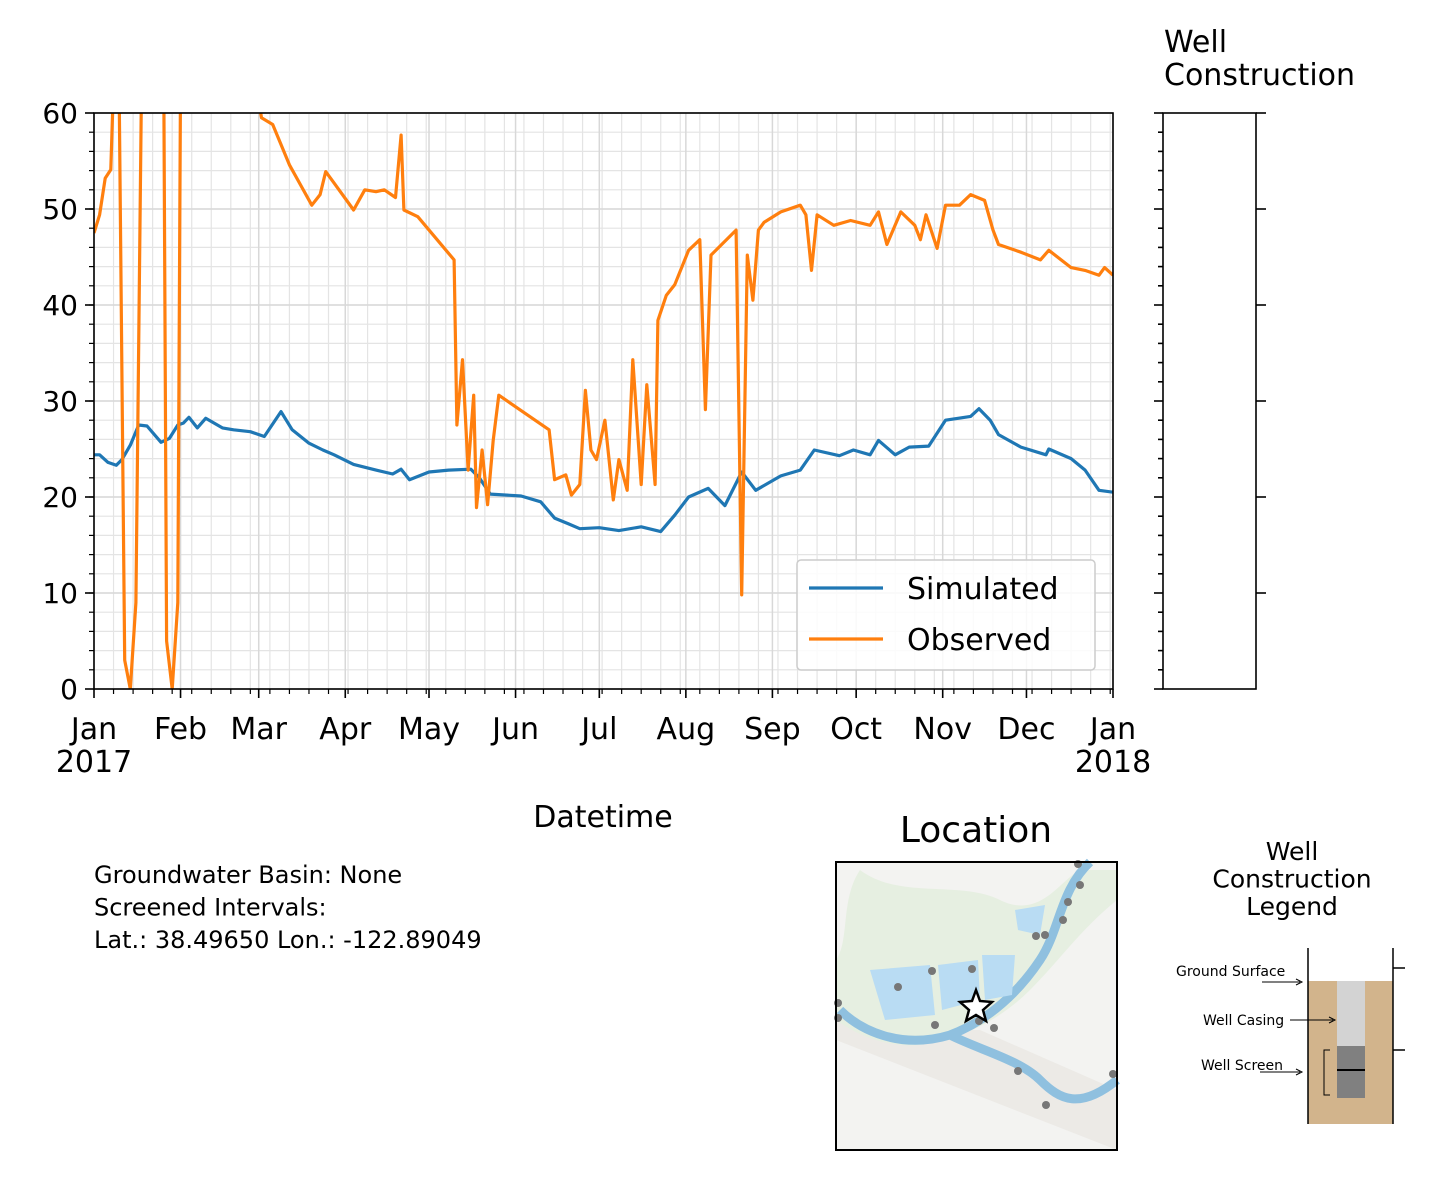  What do you see at coordinates (69, 689) in the screenshot?
I see `y-tick-label: 0` at bounding box center [69, 689].